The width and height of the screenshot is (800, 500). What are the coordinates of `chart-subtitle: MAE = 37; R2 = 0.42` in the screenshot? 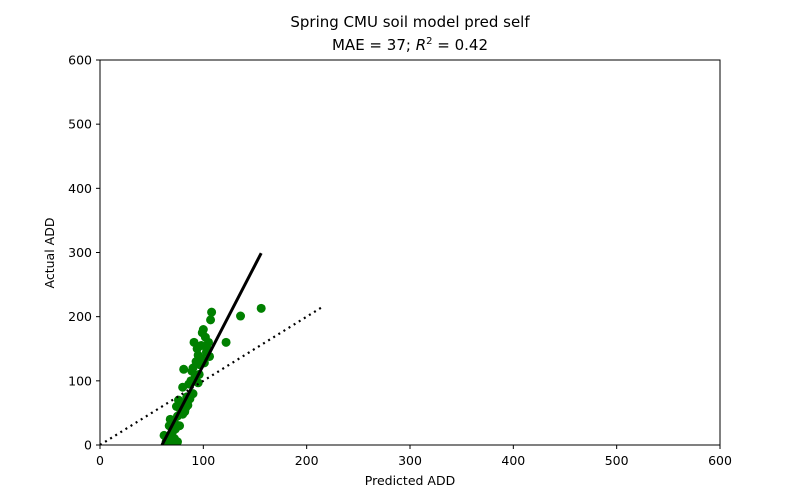 It's located at (410, 45).